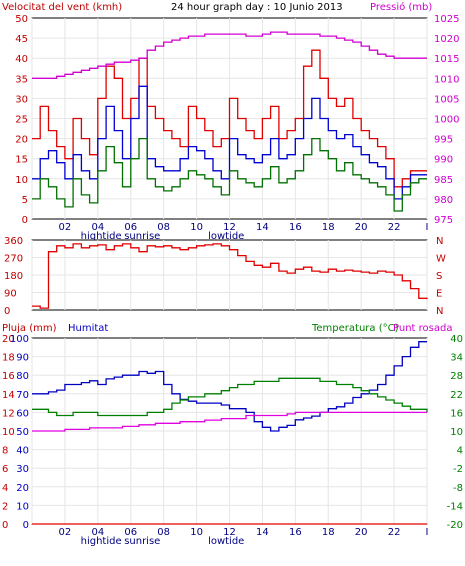 The height and width of the screenshot is (566, 465). What do you see at coordinates (13, 259) in the screenshot?
I see `direction-tick-label: 270` at bounding box center [13, 259].